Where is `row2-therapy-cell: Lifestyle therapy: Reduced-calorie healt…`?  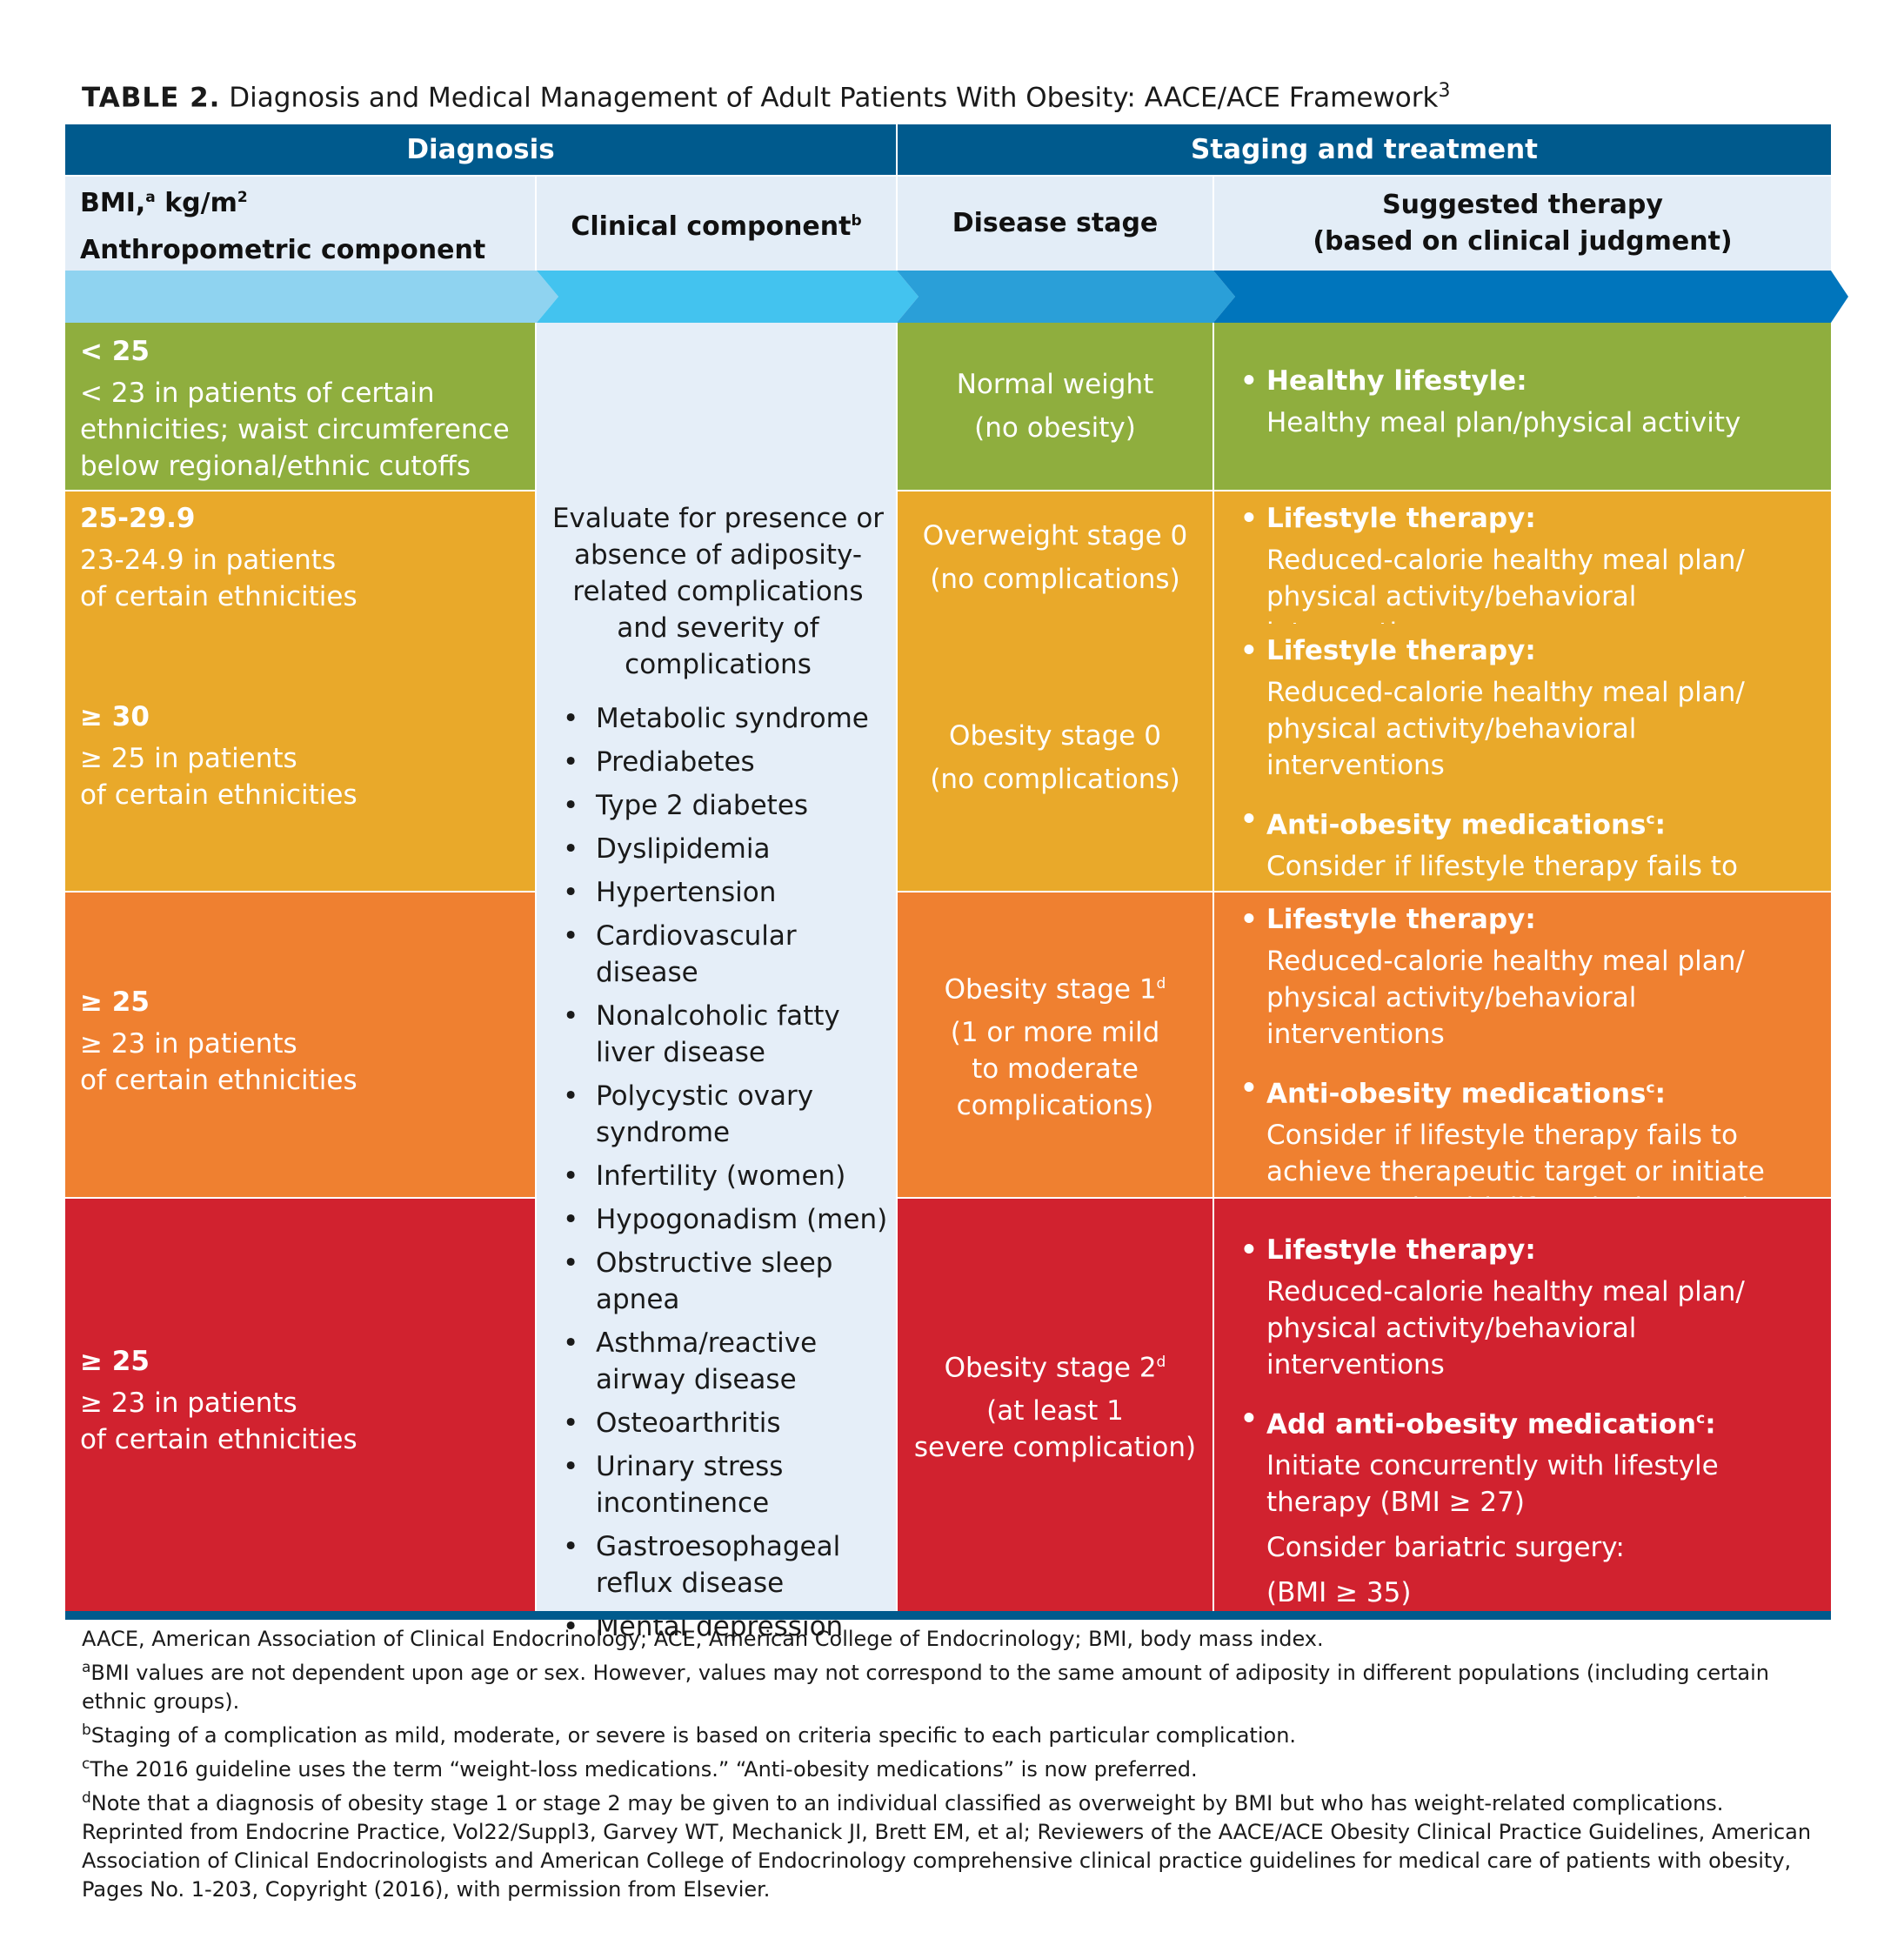 row2-therapy-cell: Lifestyle therapy: Reduced-calorie healt… is located at coordinates (1522, 570).